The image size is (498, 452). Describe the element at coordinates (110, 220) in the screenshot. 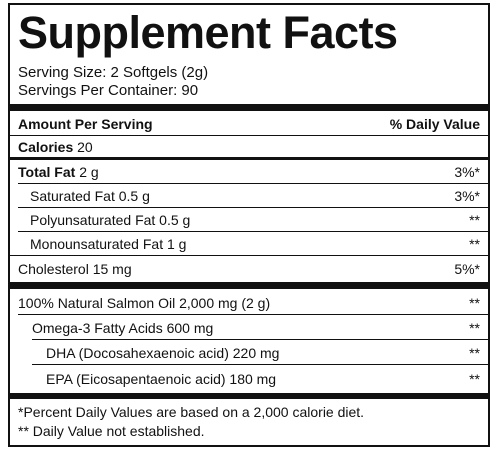

I see `nutrient-name: Polyunsaturated Fat 0.5 g` at that location.